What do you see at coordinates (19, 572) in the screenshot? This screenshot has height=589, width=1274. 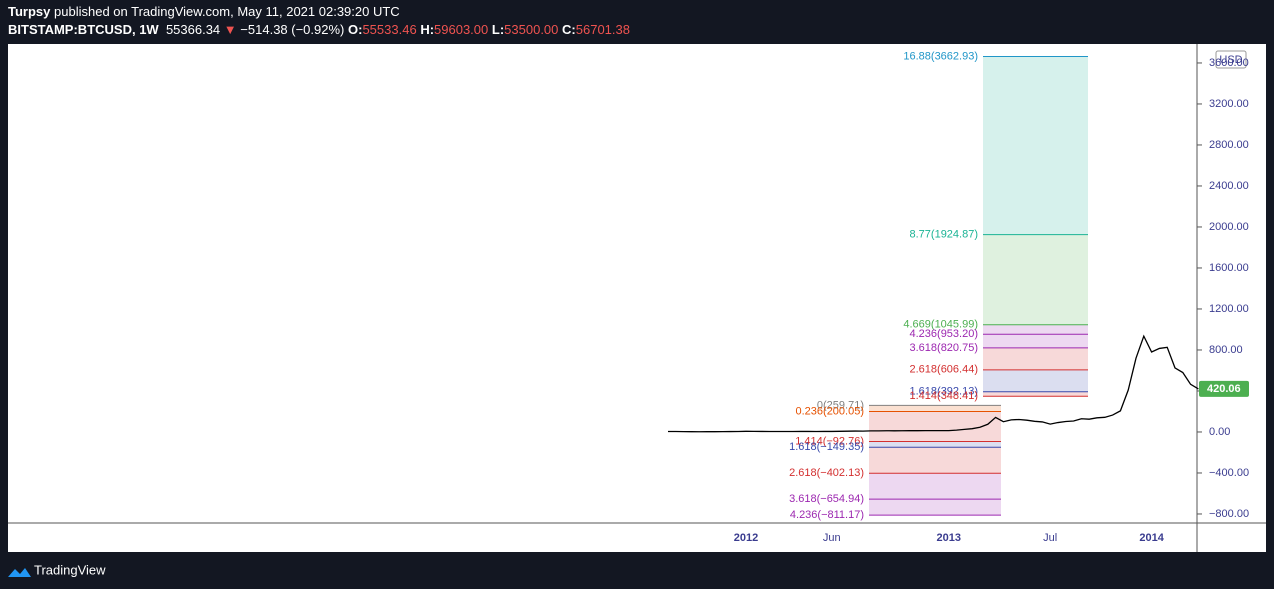 I see `logo` at bounding box center [19, 572].